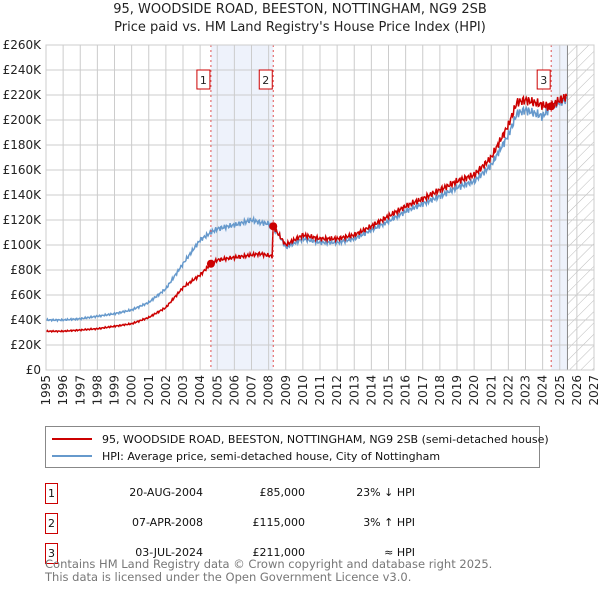  Describe the element at coordinates (252, 390) in the screenshot. I see `x-tick-label: 2007` at that location.